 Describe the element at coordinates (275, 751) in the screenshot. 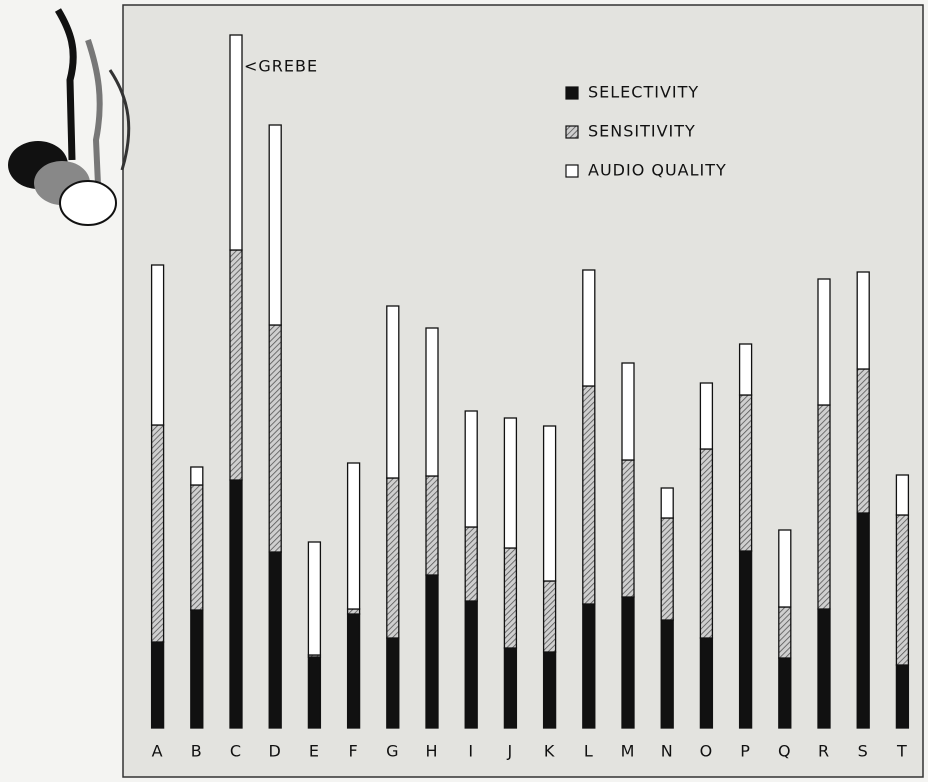

I see `x-tick-label: D` at that location.